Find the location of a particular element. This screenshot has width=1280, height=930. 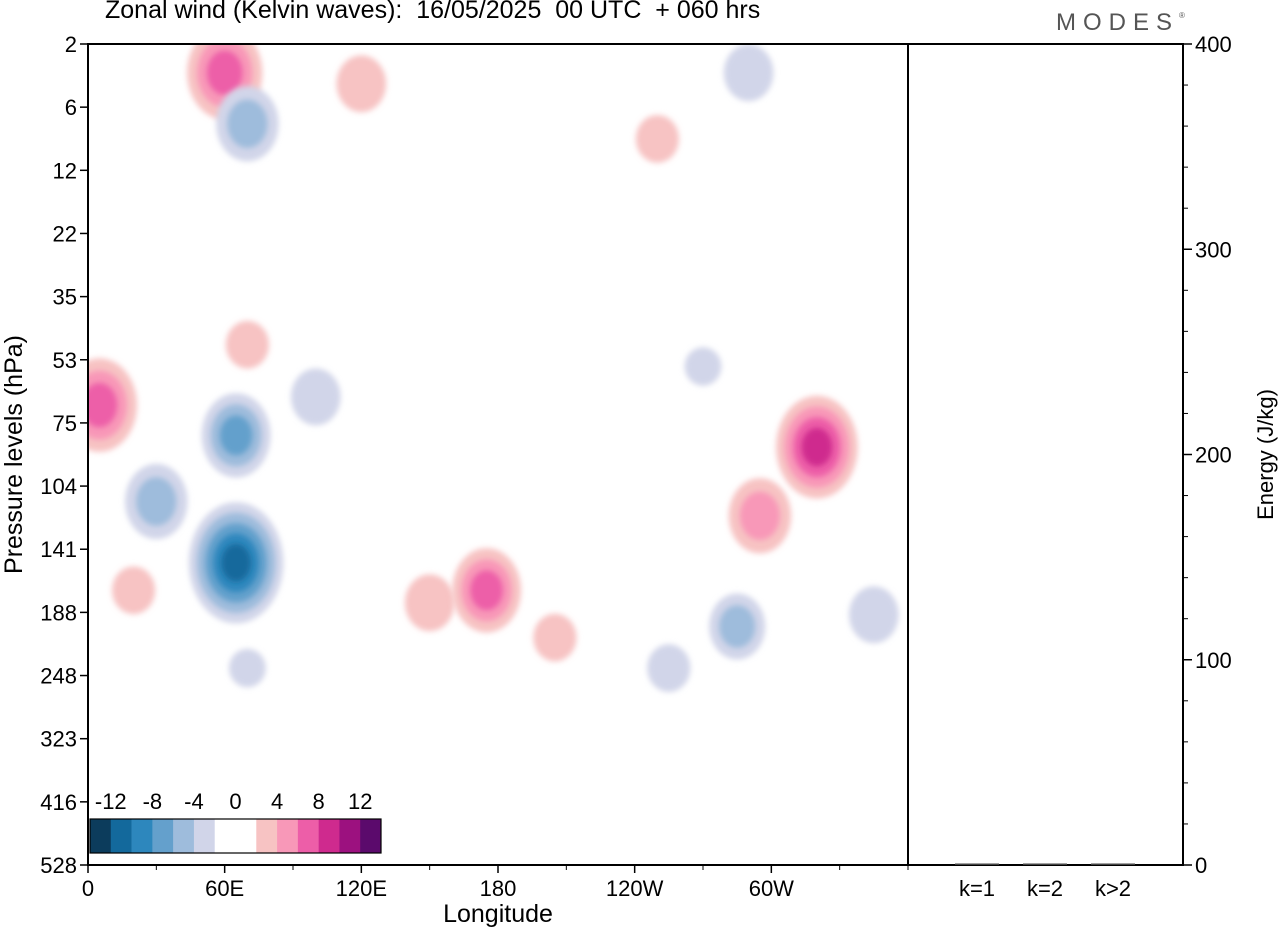

y-tick-label: 248 is located at coordinates (58, 676).